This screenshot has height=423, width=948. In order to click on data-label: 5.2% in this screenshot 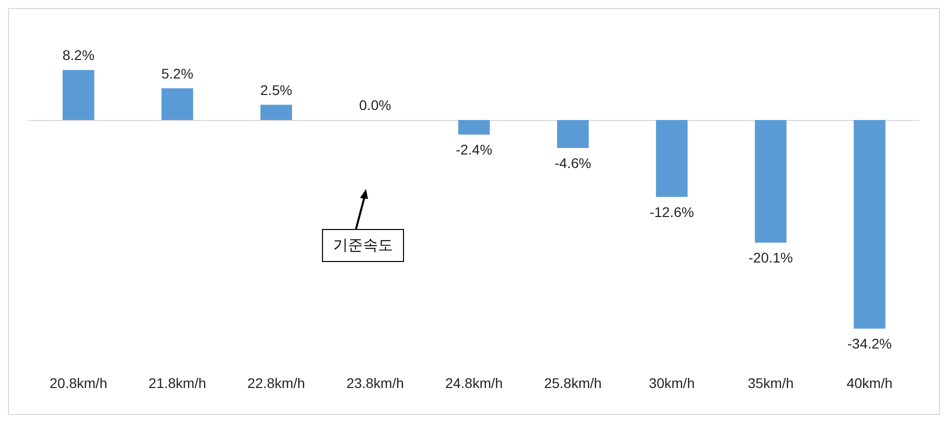, I will do `click(177, 73)`.